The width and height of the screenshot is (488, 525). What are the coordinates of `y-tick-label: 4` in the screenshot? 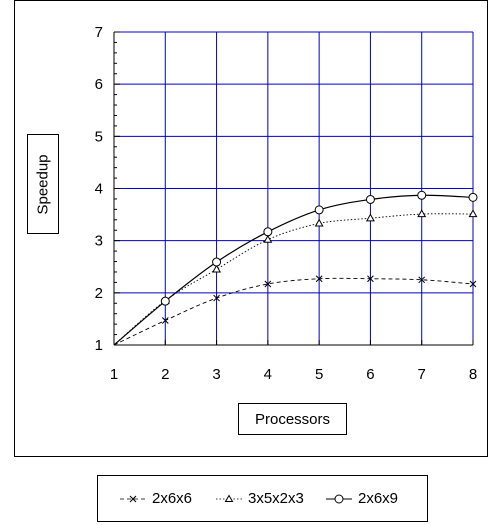 It's located at (99, 189).